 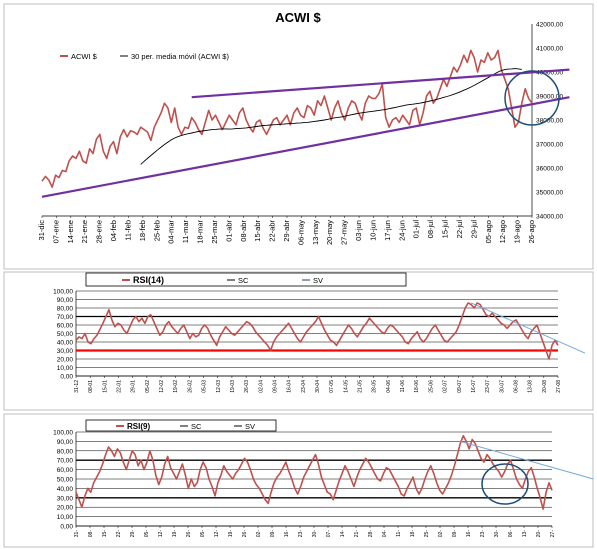 What do you see at coordinates (214, 232) in the screenshot?
I see `acwi-x-tick-label: 25-mar` at bounding box center [214, 232].